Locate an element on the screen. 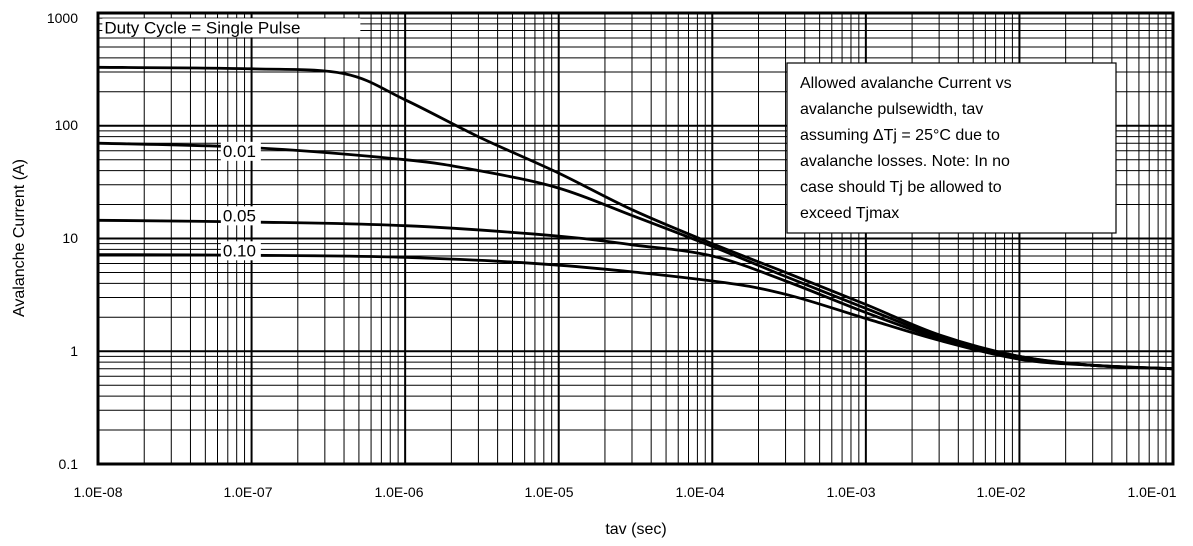 Image resolution: width=1193 pixels, height=546 pixels. series-label-0: Duty Cycle = Single Pulse is located at coordinates (202, 27).